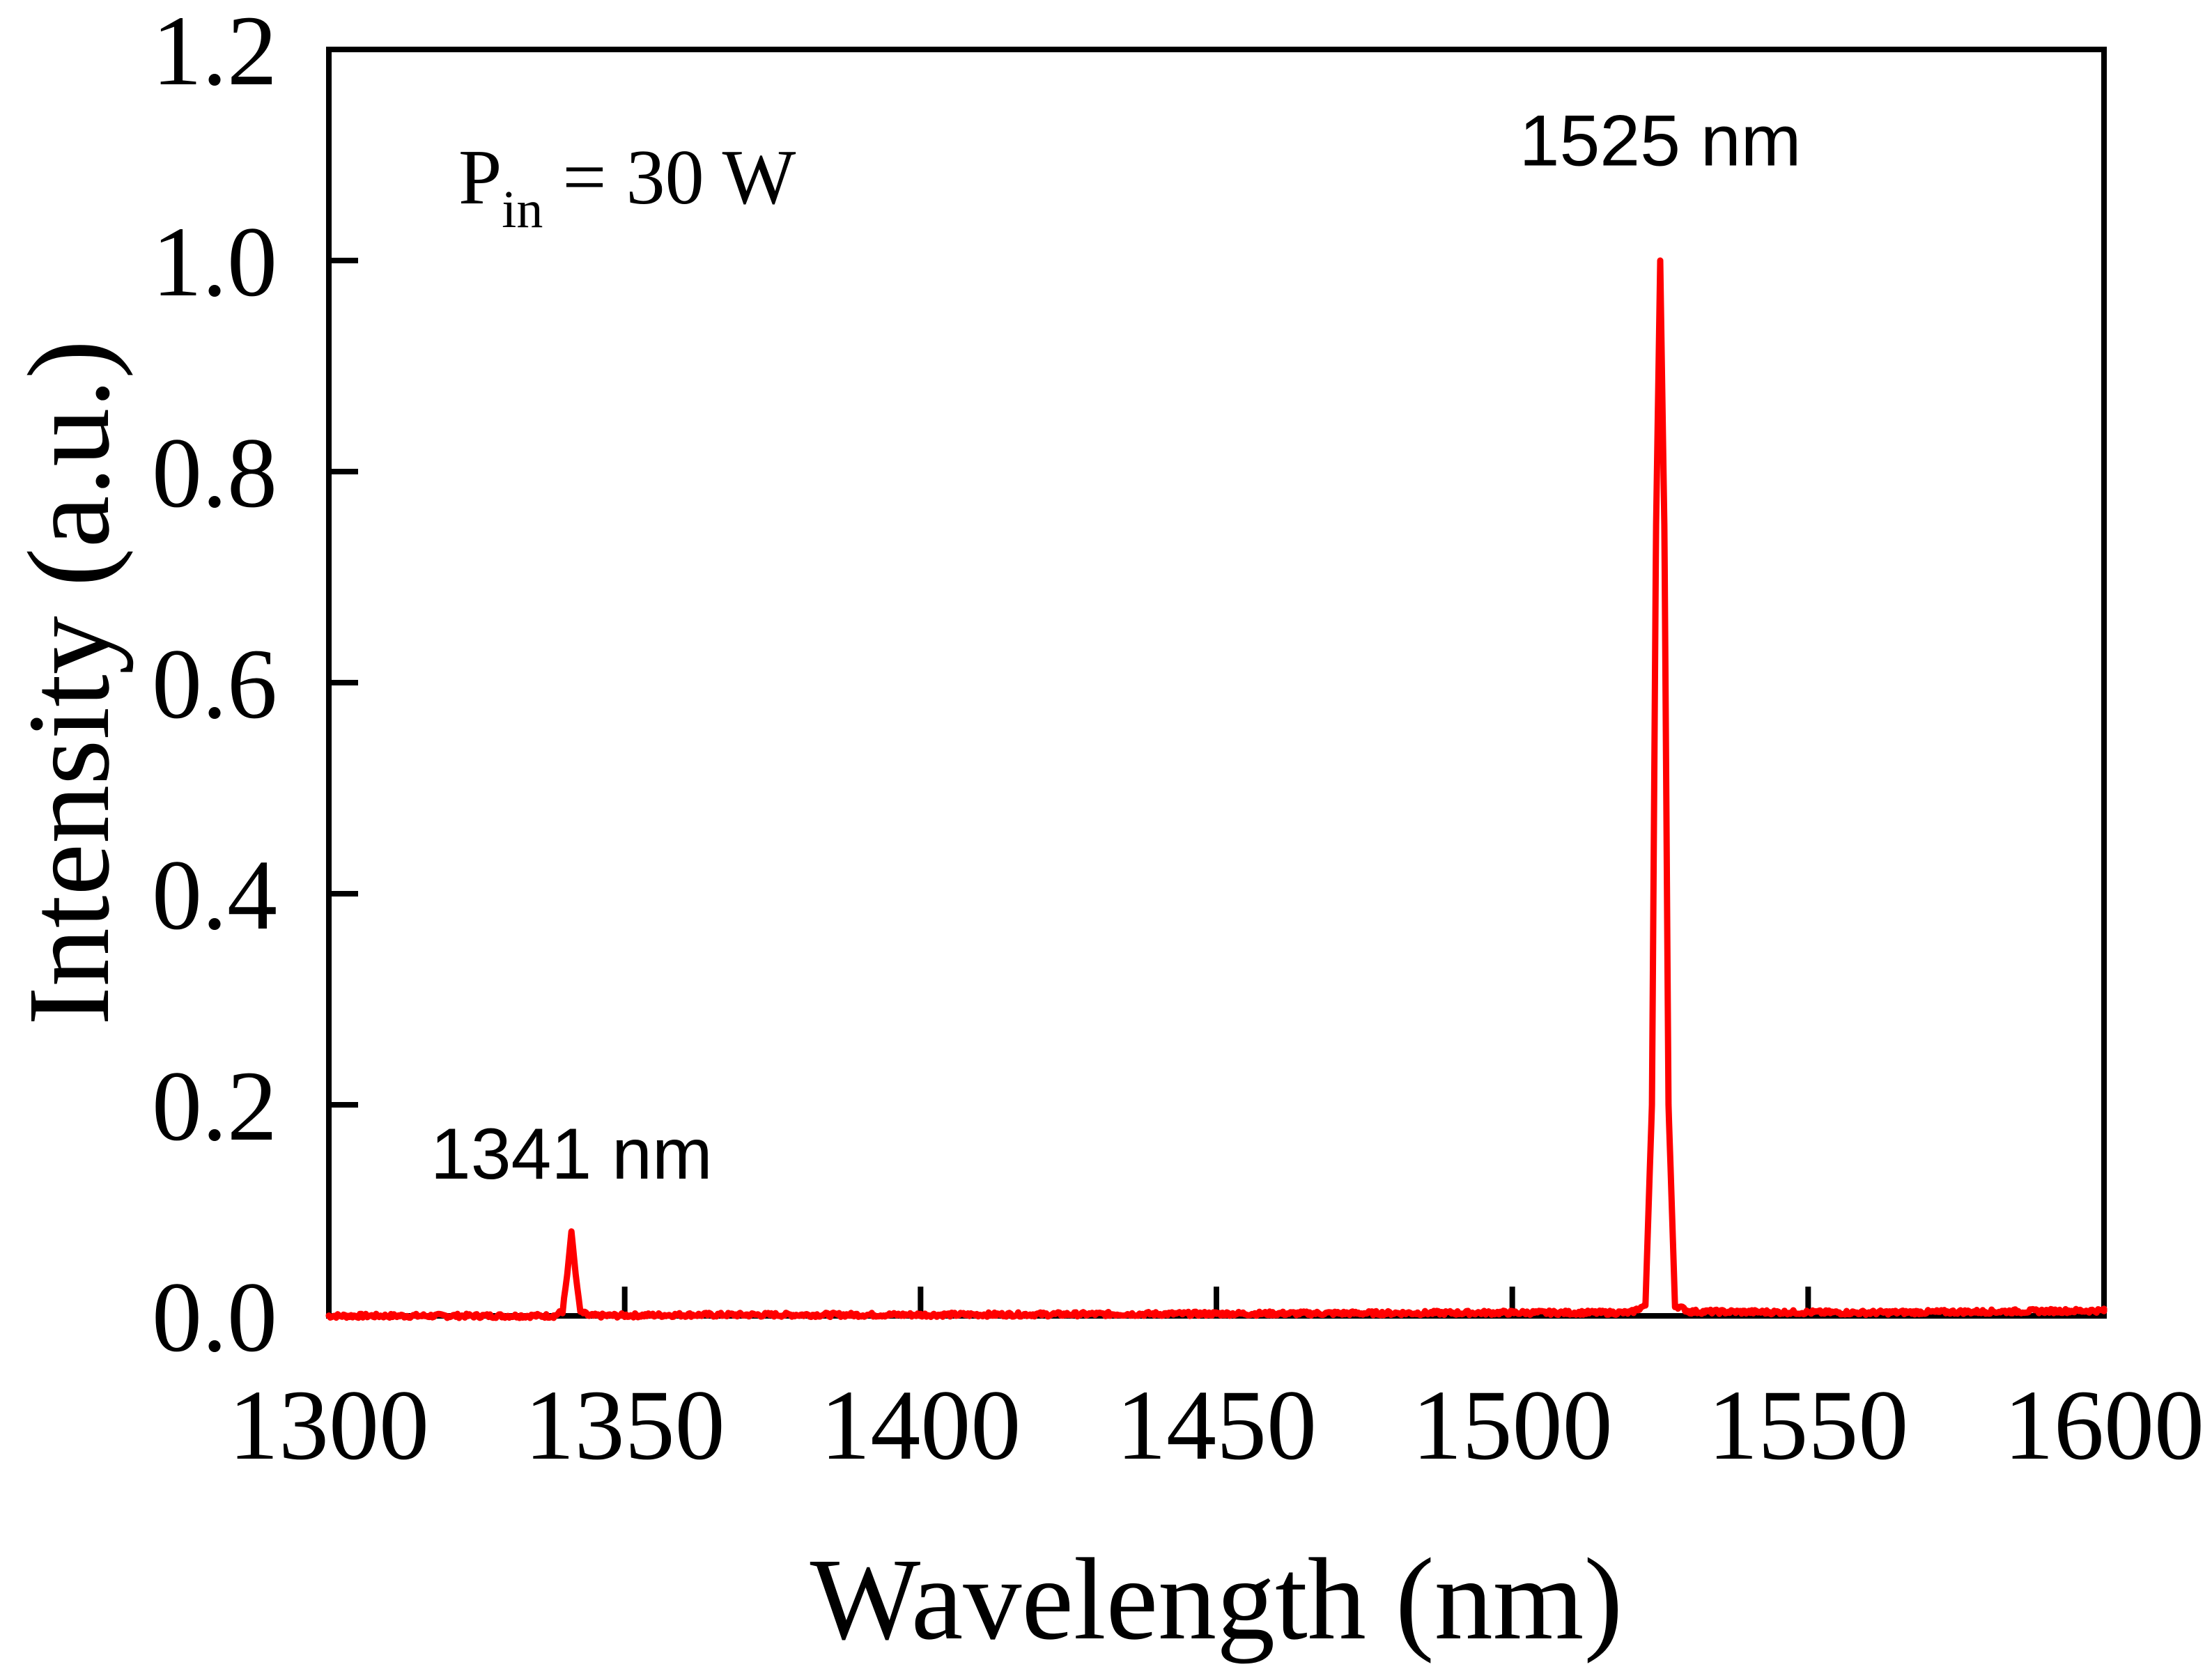 Image resolution: width=2212 pixels, height=1676 pixels. Describe the element at coordinates (625, 1426) in the screenshot. I see `x-tick-label: 1350` at that location.